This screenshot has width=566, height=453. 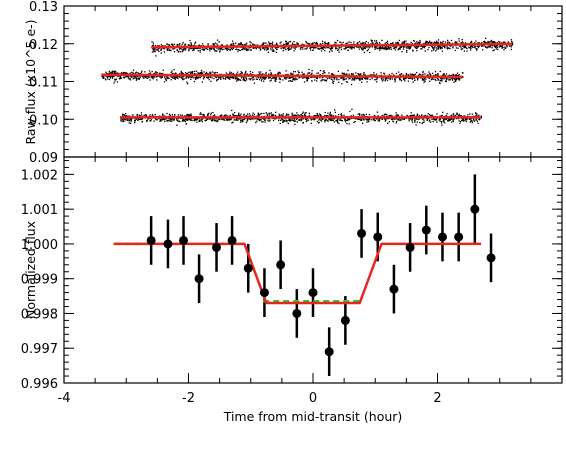 I want to click on time-axis-title: Time from mid-transit (hour), so click(x=313, y=416).